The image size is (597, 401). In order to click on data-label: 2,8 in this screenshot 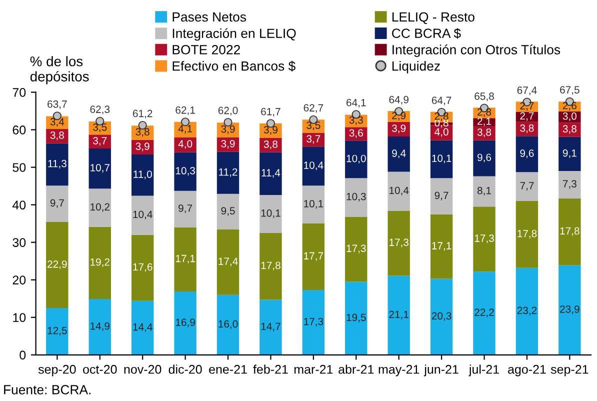, I will do `click(441, 117)`.